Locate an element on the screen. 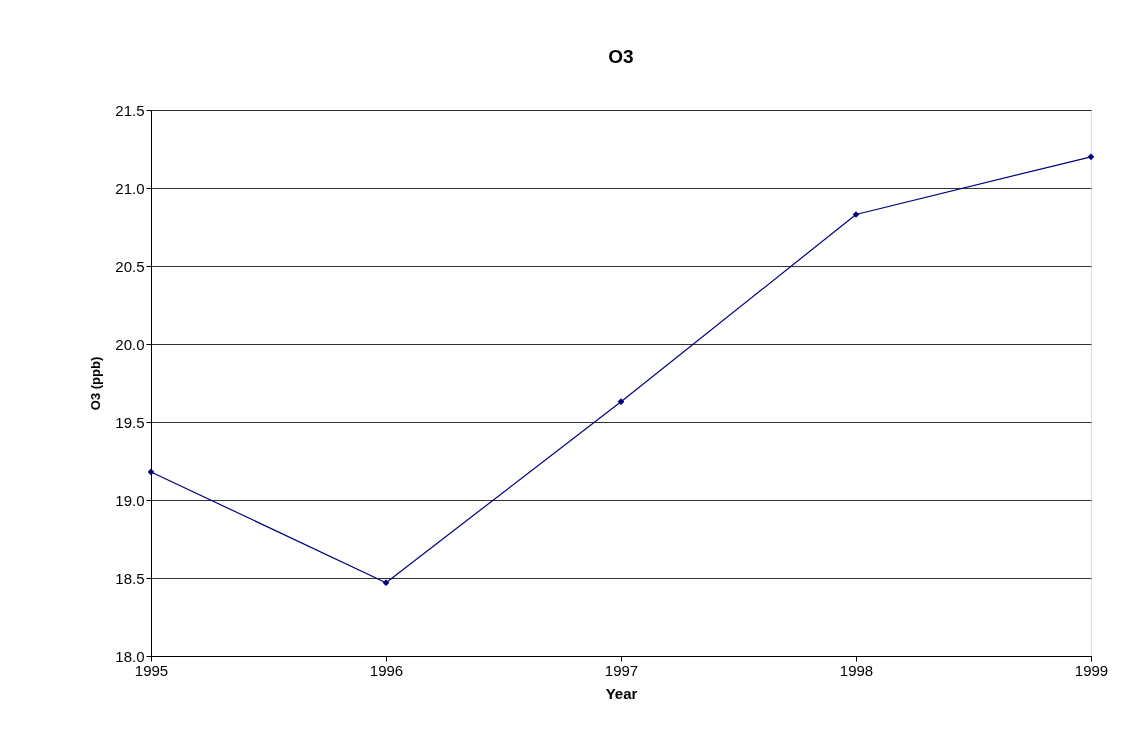 This screenshot has height=742, width=1131. y-tick-label: 19.5 is located at coordinates (130, 422).